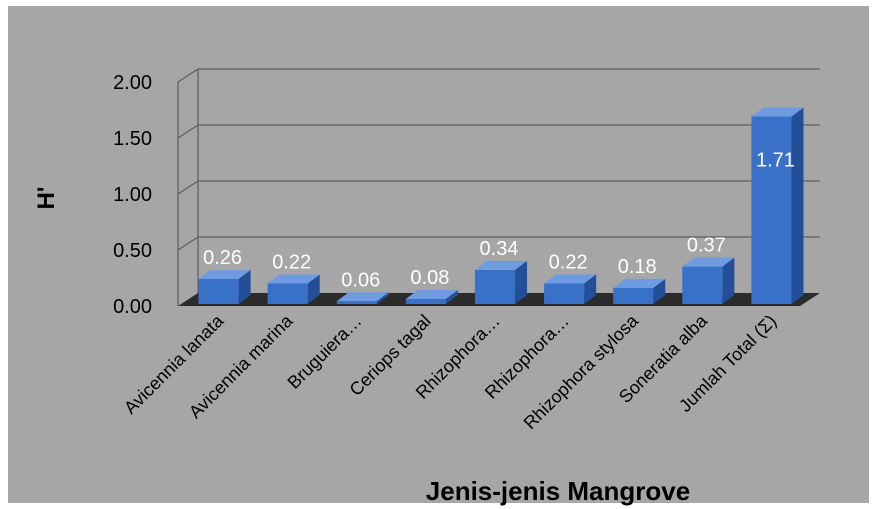 The height and width of the screenshot is (509, 879). What do you see at coordinates (132, 83) in the screenshot?
I see `y-tick-label: 2.00` at bounding box center [132, 83].